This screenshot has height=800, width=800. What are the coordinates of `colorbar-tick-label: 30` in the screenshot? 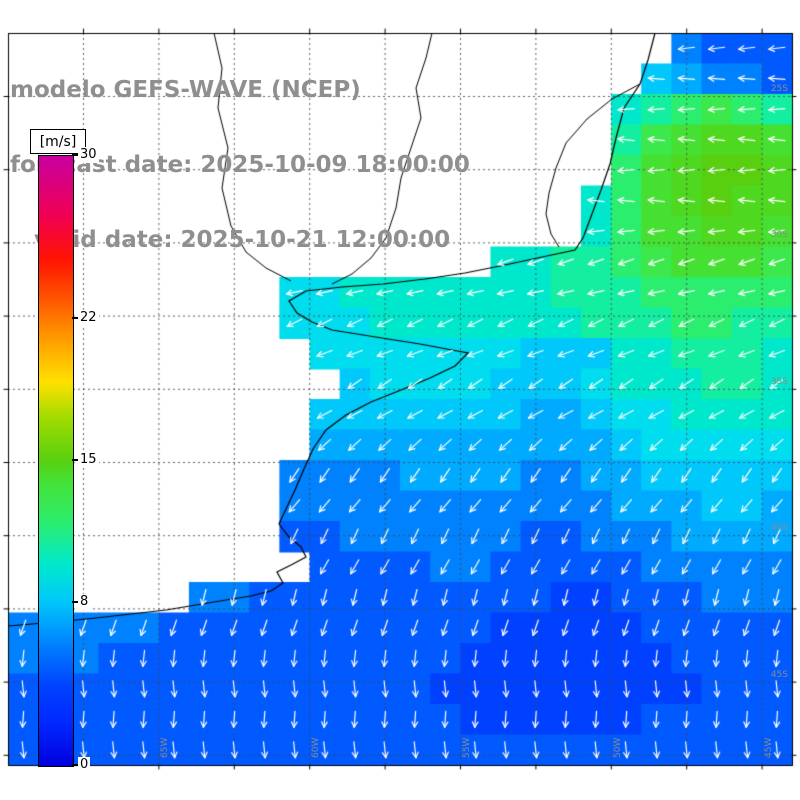 It's located at (88, 155).